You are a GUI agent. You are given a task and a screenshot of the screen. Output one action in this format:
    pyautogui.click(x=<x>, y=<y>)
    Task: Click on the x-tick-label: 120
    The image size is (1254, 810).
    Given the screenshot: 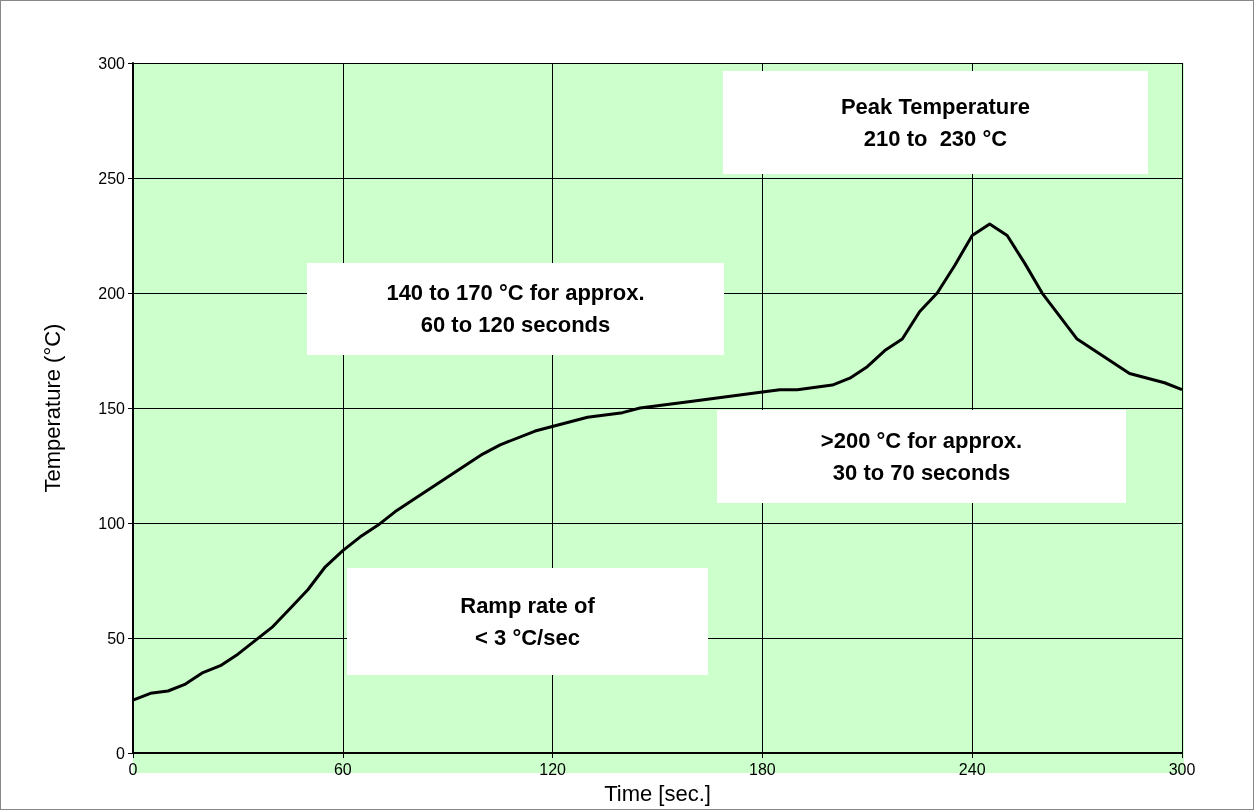 What is the action you would take?
    pyautogui.click(x=553, y=769)
    